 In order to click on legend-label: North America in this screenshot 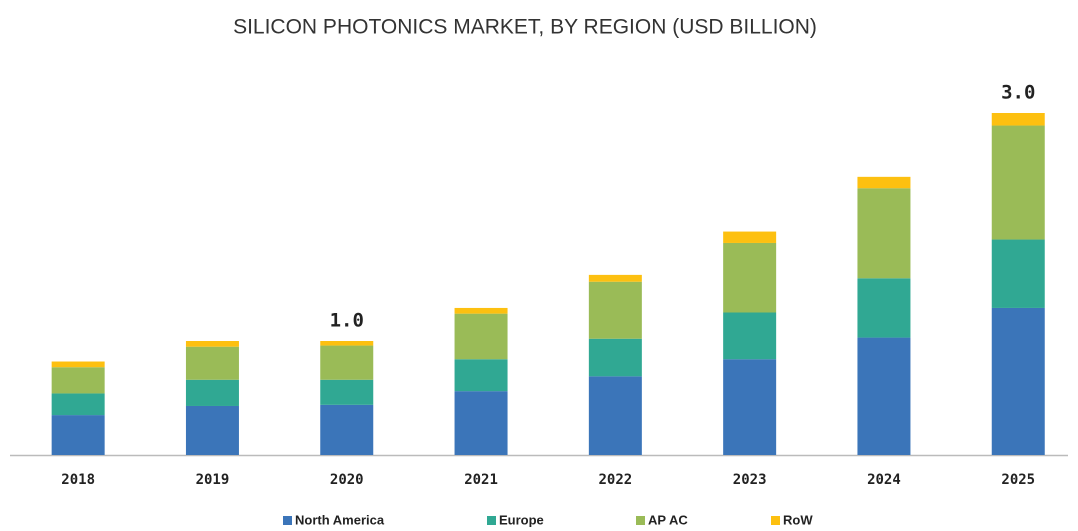, I will do `click(340, 519)`.